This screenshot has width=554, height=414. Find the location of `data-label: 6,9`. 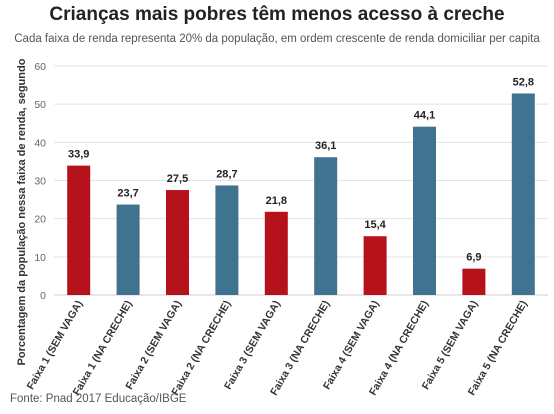

data-label: 6,9 is located at coordinates (473, 258).